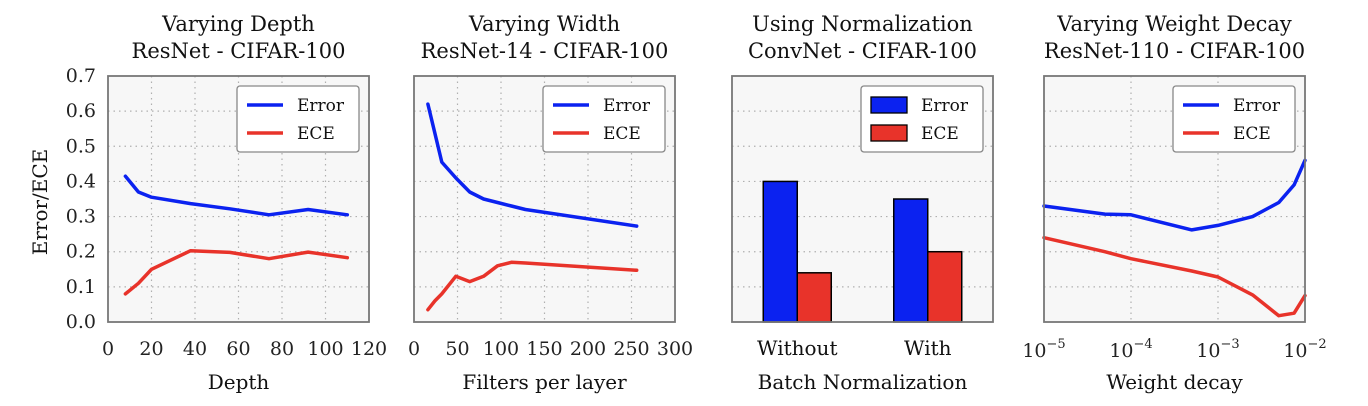 The width and height of the screenshot is (1368, 406). What do you see at coordinates (1043, 349) in the screenshot?
I see `x-tick-label: 10−5` at bounding box center [1043, 349].